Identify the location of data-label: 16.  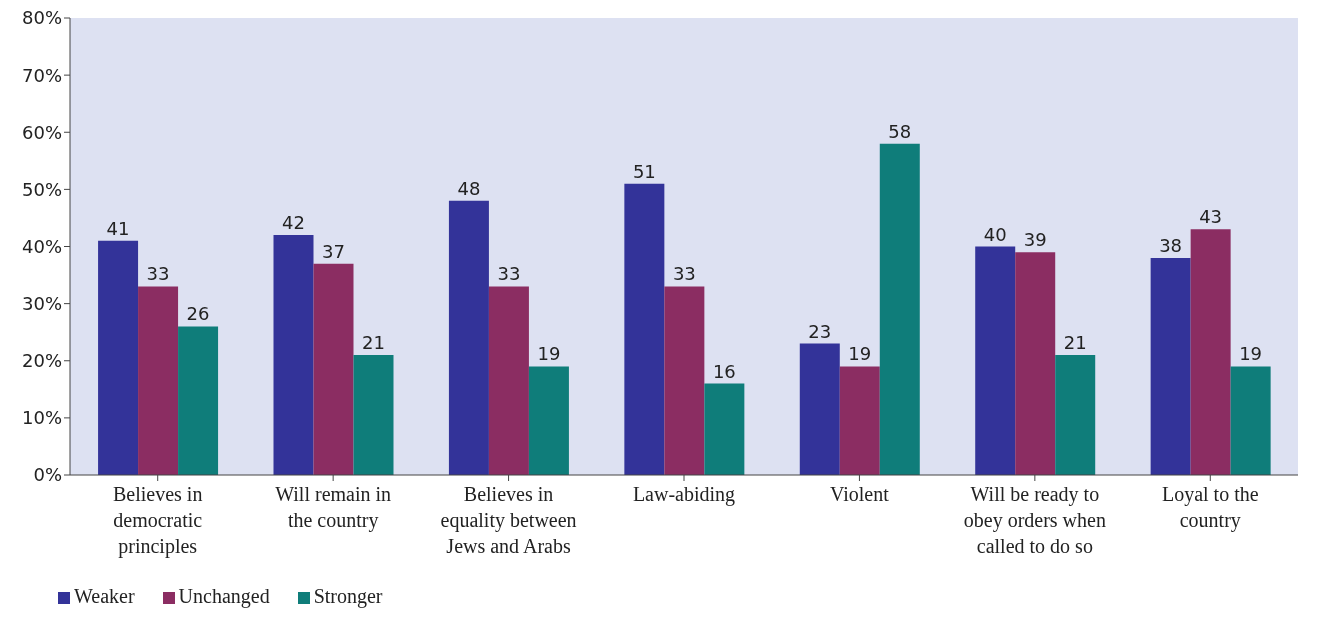
(724, 371).